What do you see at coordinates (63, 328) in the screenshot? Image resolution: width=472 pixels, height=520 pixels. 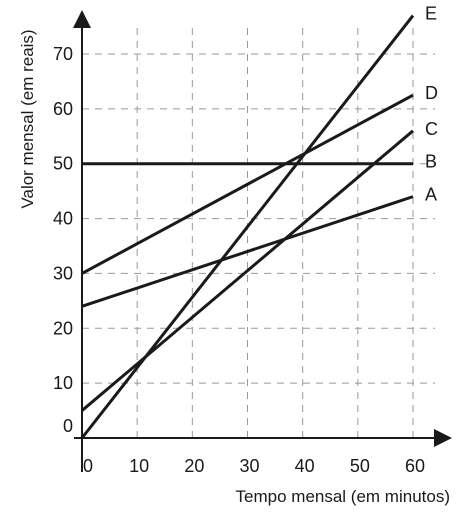 I see `y-tick-label: 20` at bounding box center [63, 328].